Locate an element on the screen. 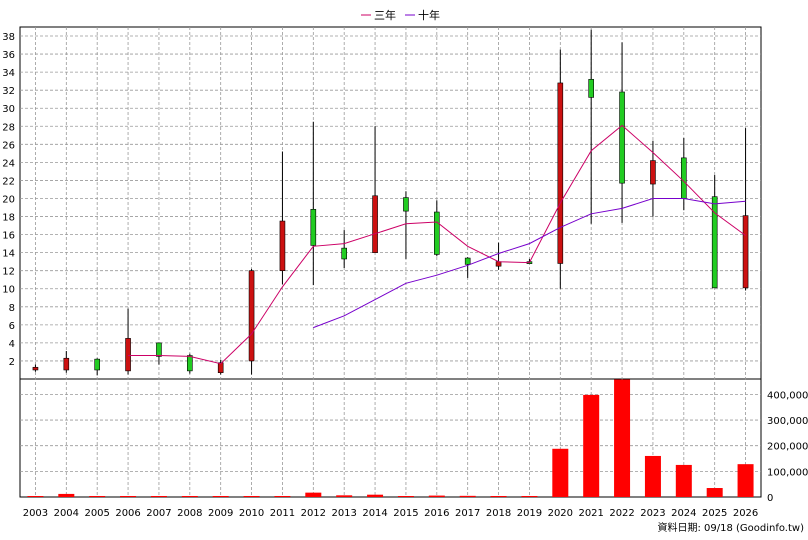  price-tick-label: 24 is located at coordinates (8, 163).